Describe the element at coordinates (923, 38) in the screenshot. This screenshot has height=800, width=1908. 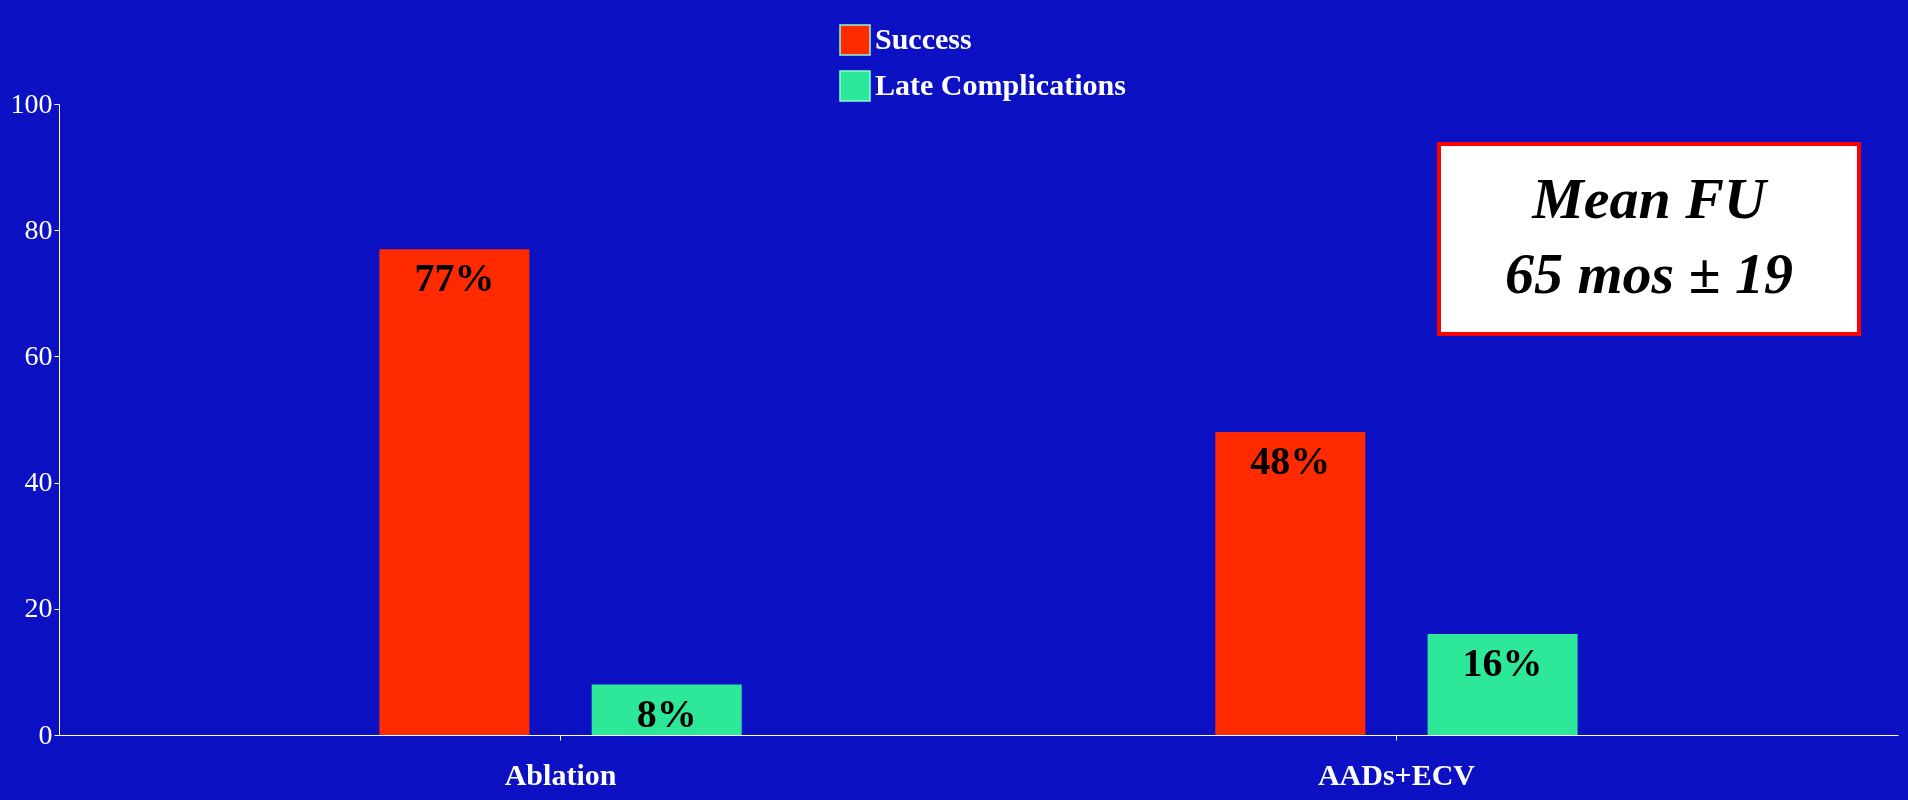
I see `legend-label: Success` at that location.